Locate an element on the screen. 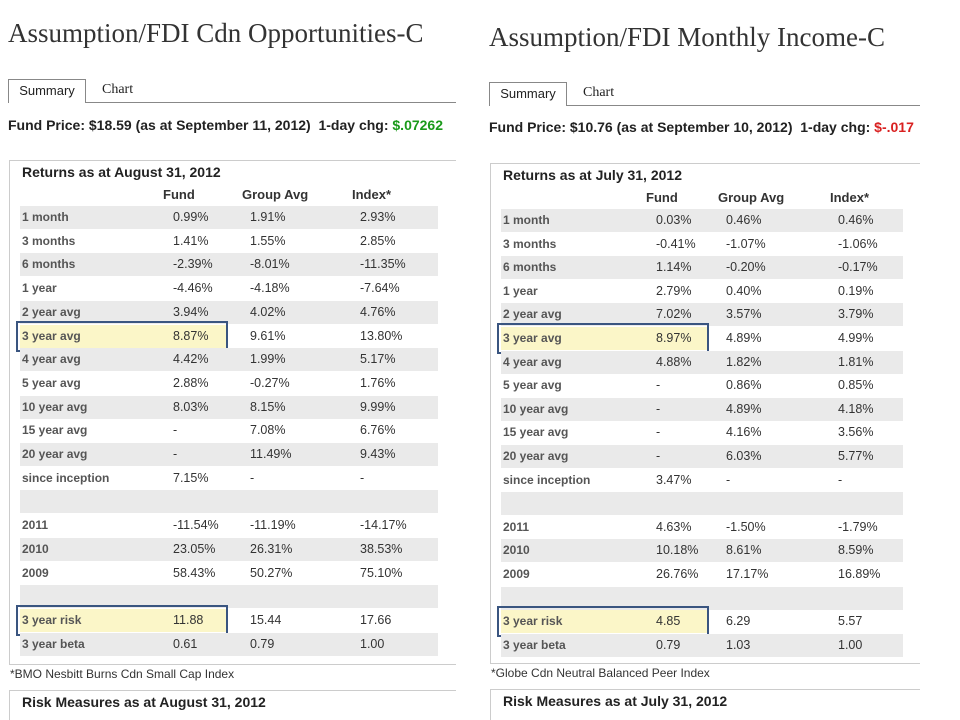  row-label: 20 year avg is located at coordinates (536, 456).